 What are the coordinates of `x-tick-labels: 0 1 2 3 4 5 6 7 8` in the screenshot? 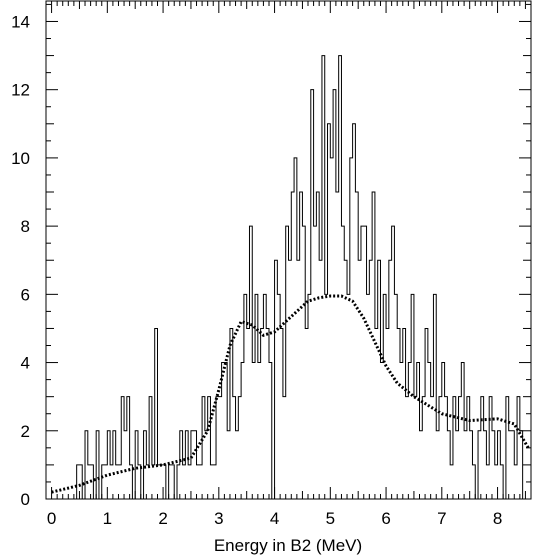 It's located at (274, 518).